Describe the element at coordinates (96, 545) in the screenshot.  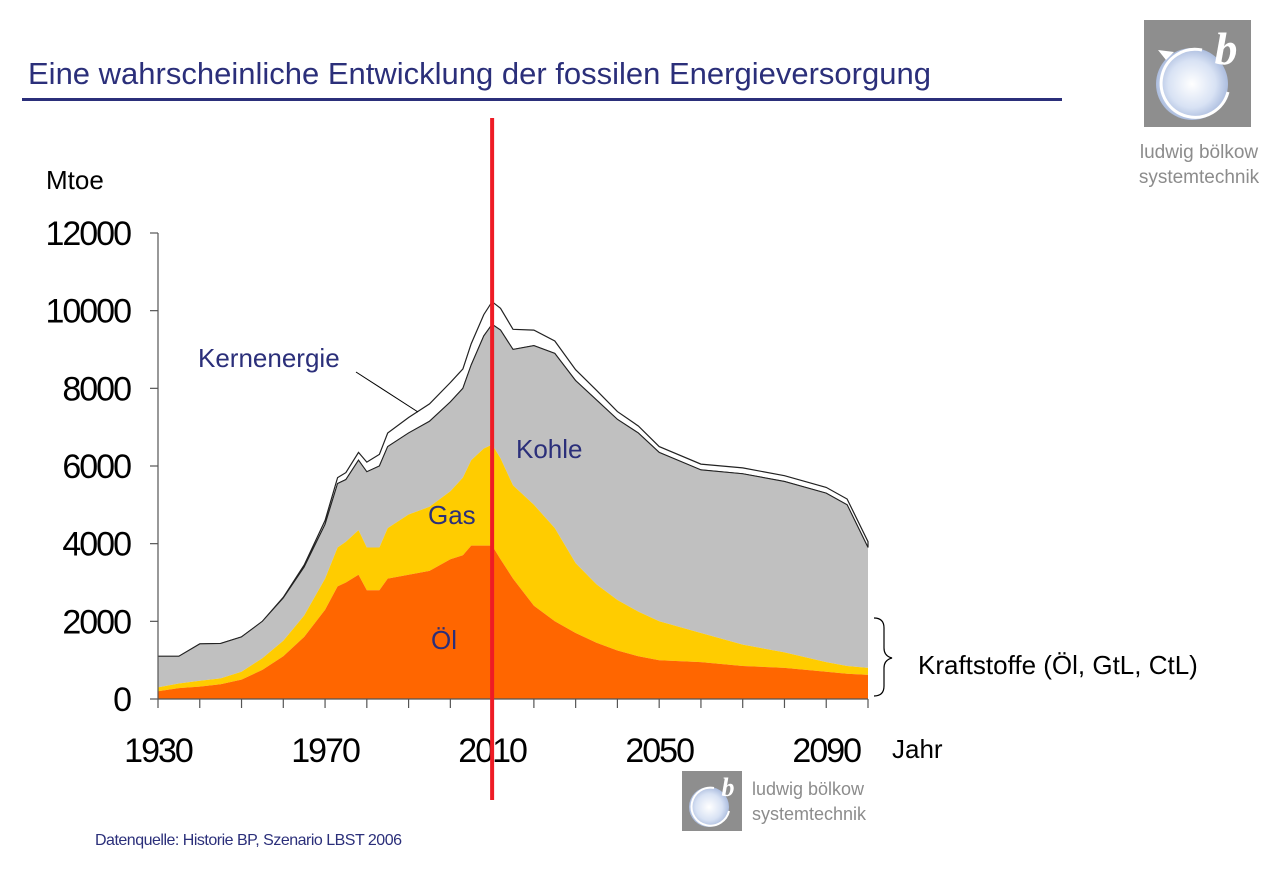
I see `y-tick-label: 4000` at that location.